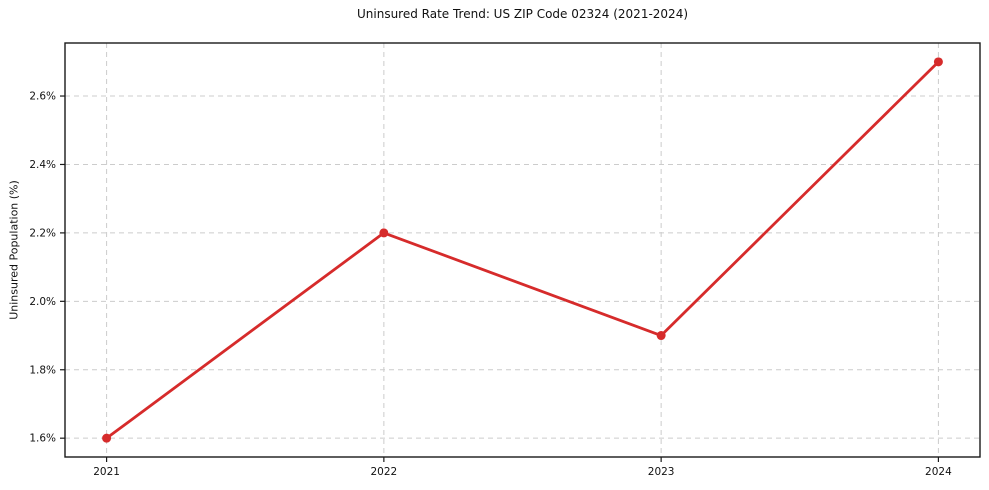 The height and width of the screenshot is (490, 989). I want to click on y-tick-label: 2.4%, so click(42, 165).